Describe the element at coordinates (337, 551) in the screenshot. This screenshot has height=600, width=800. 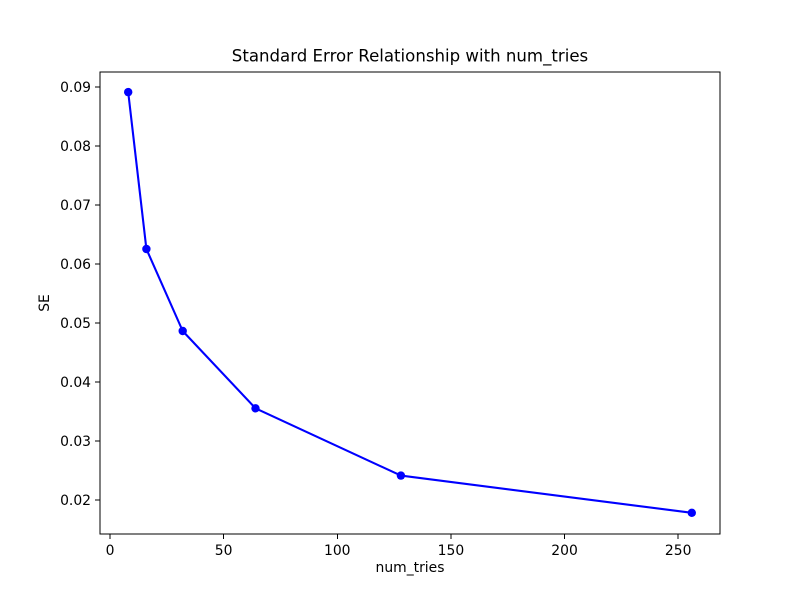
I see `x-tick-label: 100` at that location.